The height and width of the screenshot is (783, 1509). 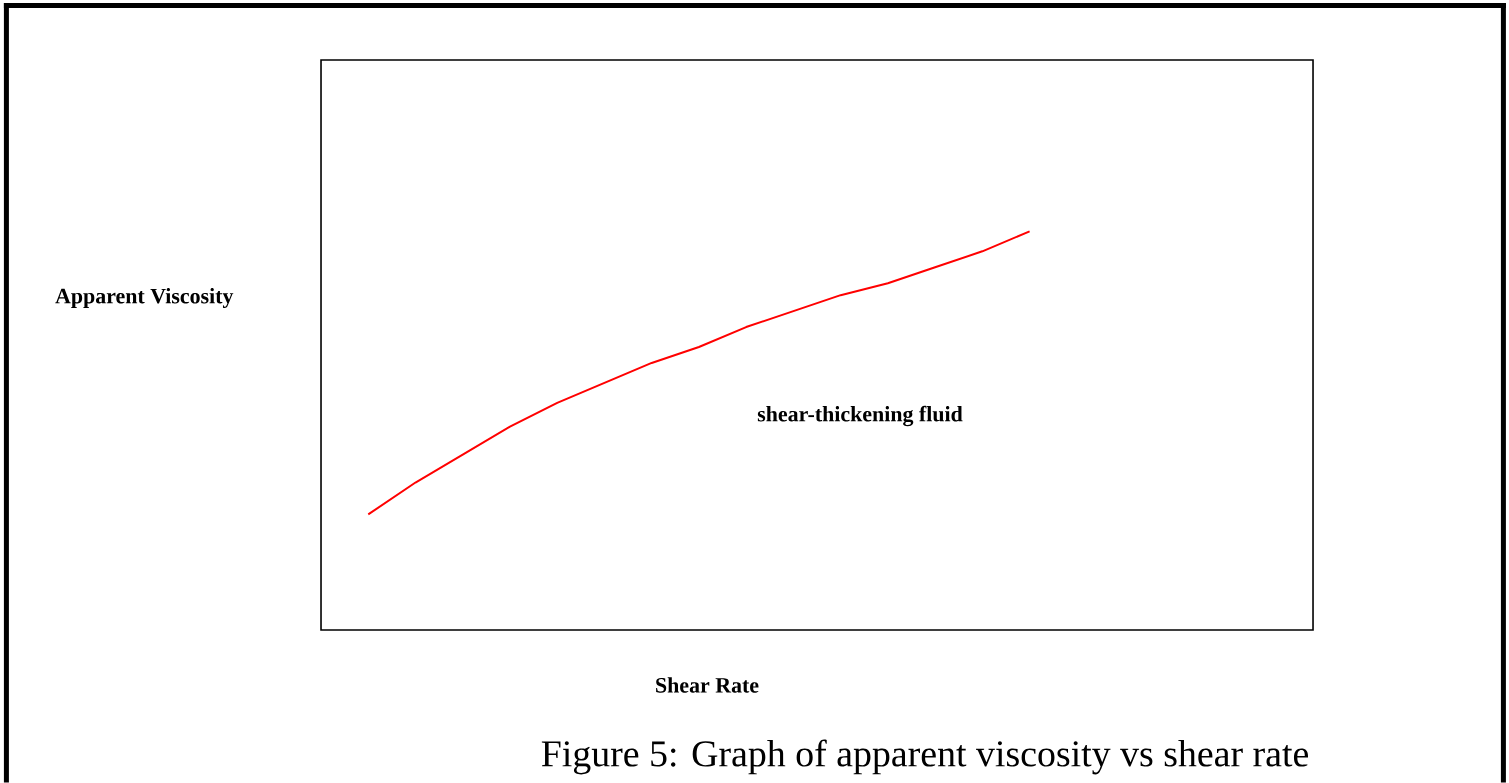 What do you see at coordinates (144, 298) in the screenshot?
I see `y-axis-title: Apparent Viscosity` at bounding box center [144, 298].